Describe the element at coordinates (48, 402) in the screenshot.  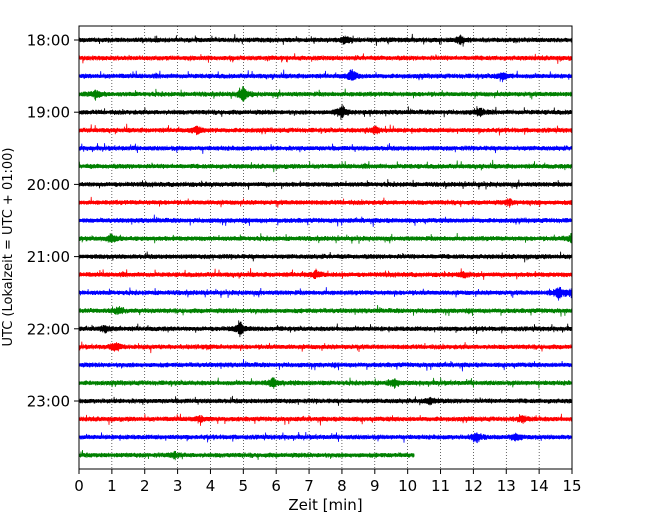
I see `y-tick-label: 23:00` at that location.